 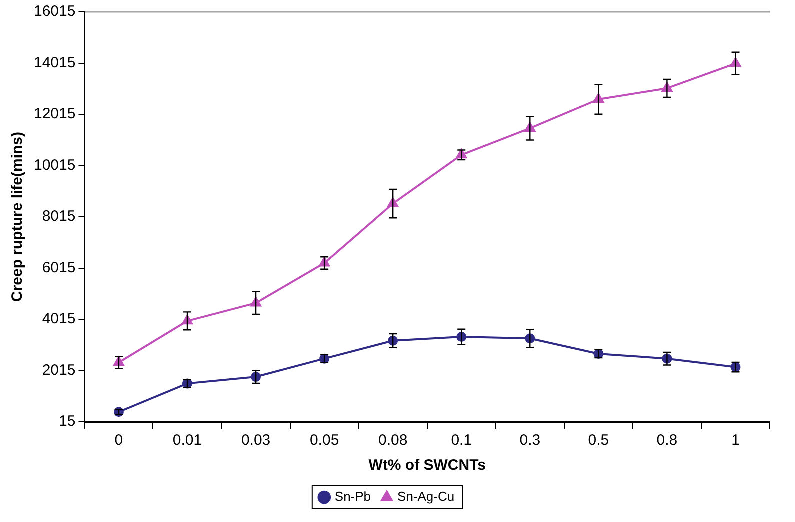 I want to click on y-tick-label: 8015, so click(x=59, y=217).